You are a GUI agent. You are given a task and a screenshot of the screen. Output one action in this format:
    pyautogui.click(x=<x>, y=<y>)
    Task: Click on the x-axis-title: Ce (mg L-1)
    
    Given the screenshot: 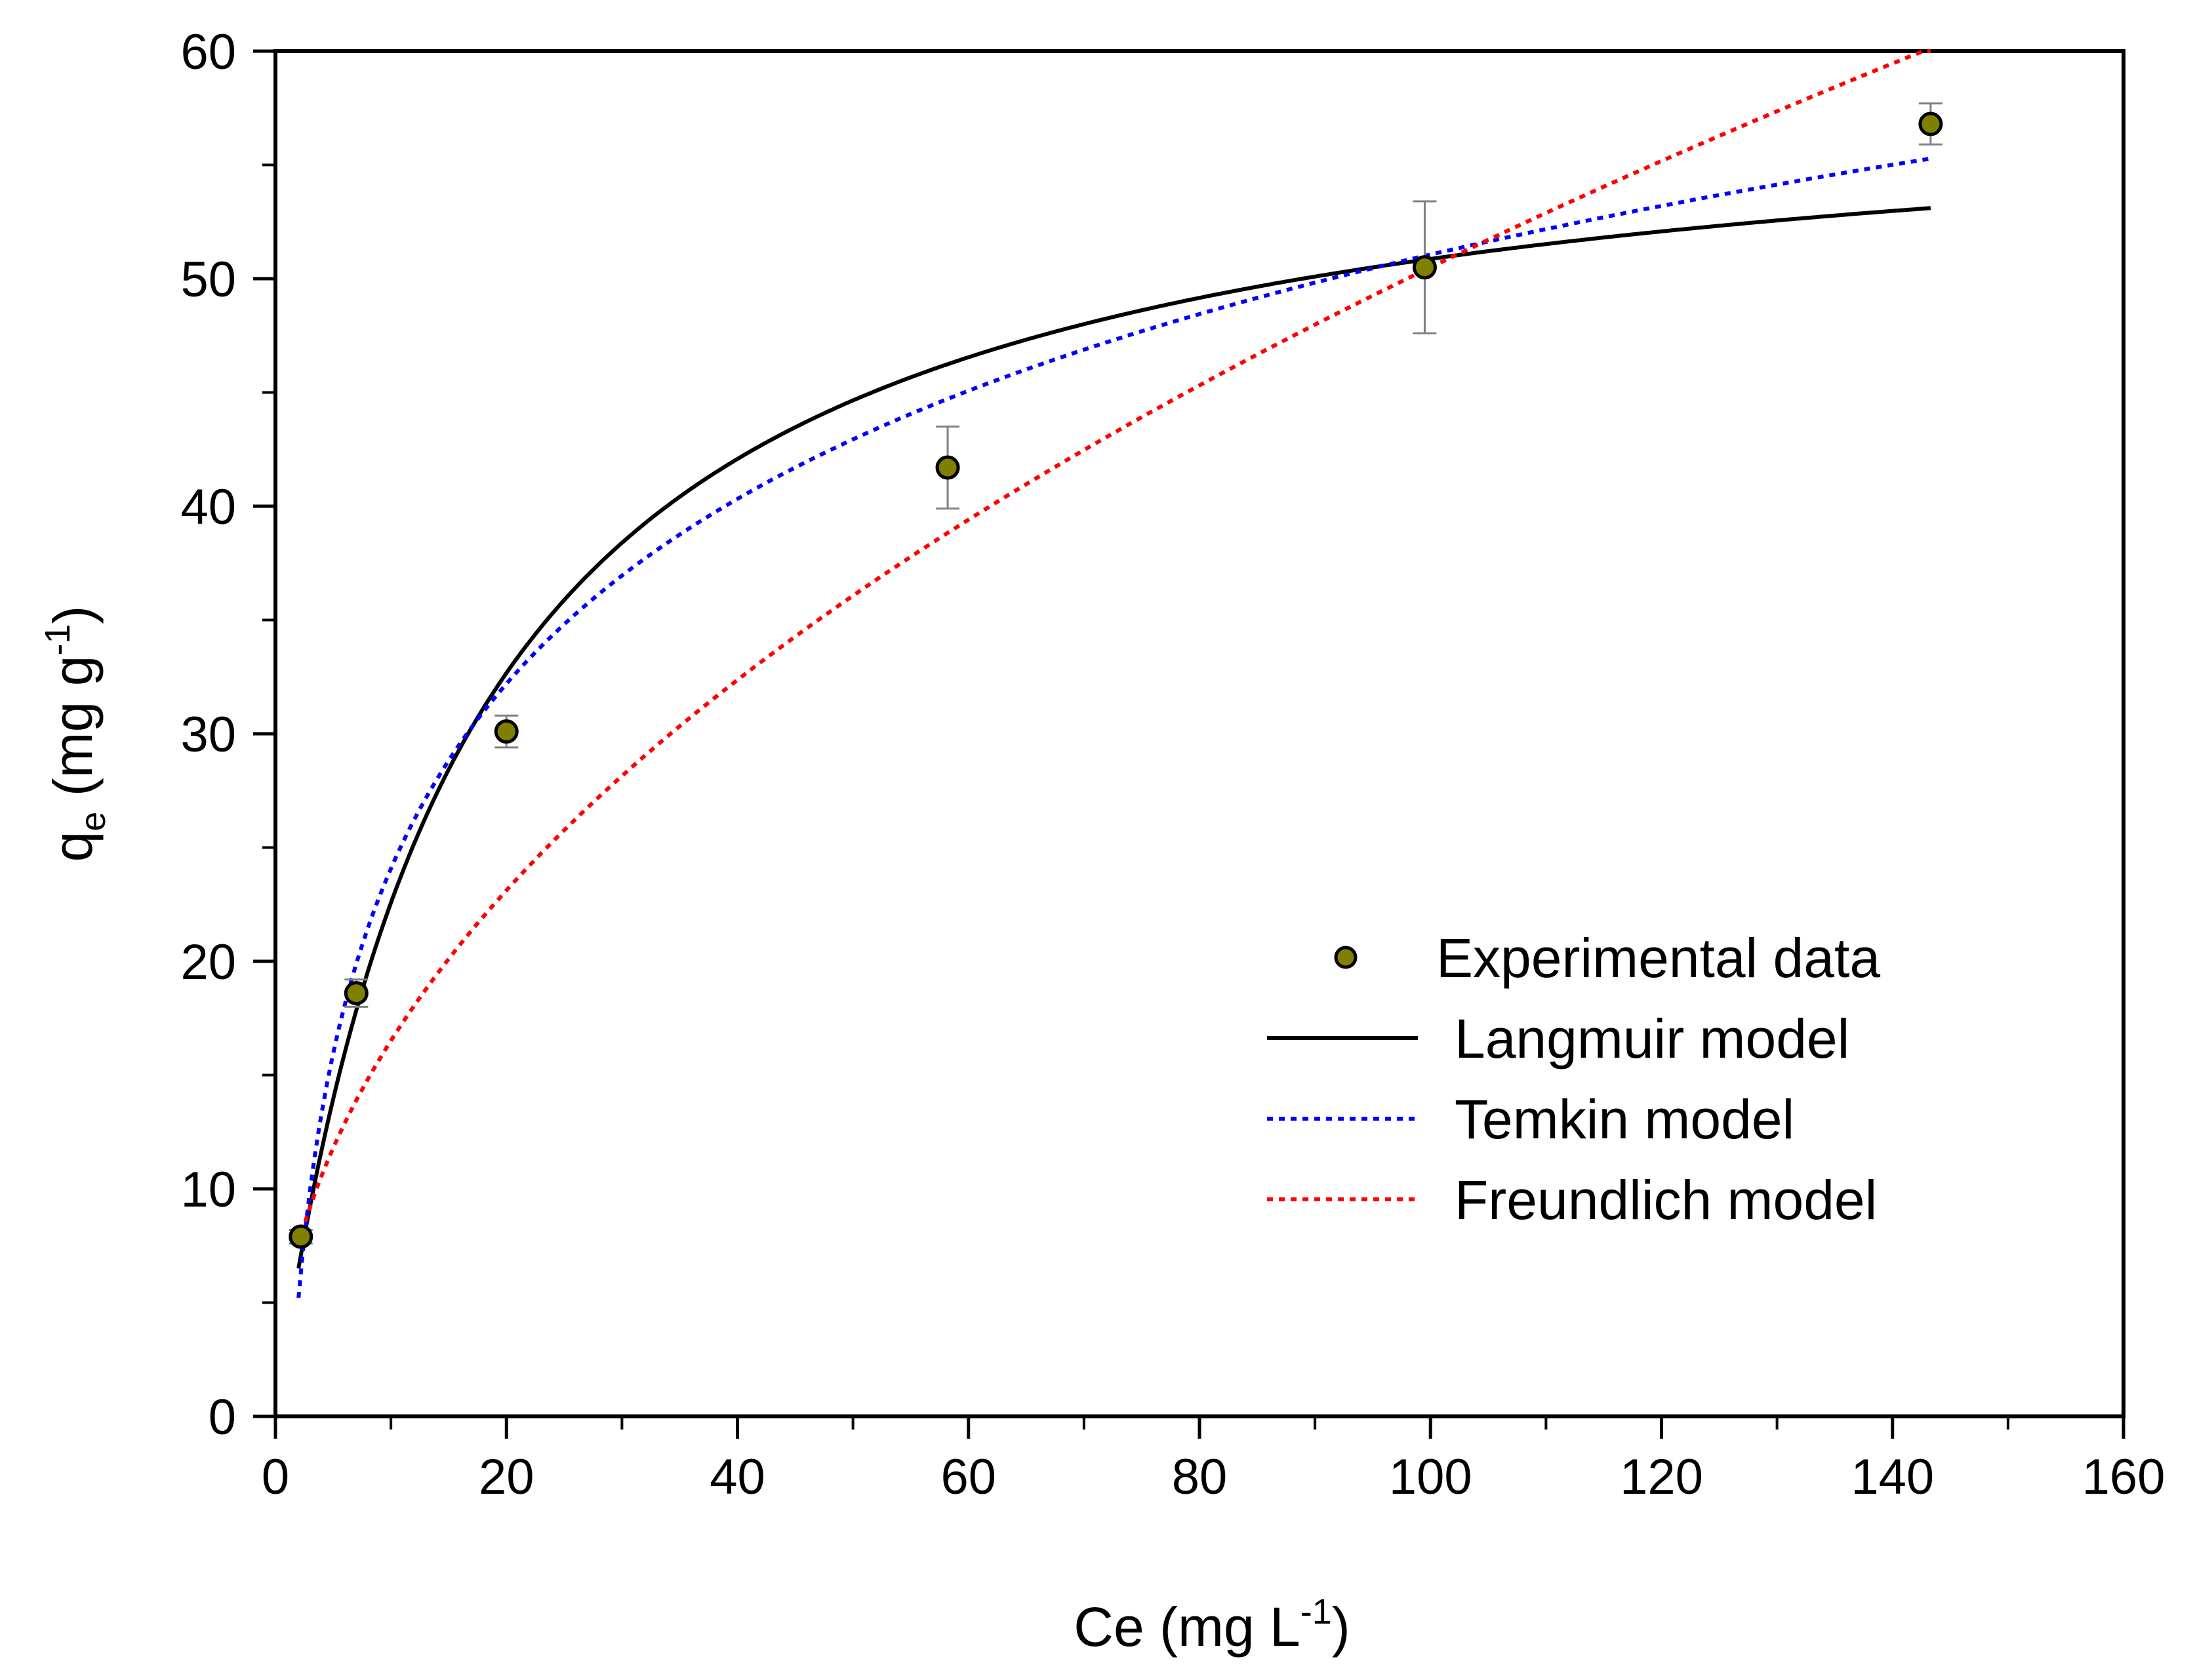 What is the action you would take?
    pyautogui.click(x=1212, y=1625)
    